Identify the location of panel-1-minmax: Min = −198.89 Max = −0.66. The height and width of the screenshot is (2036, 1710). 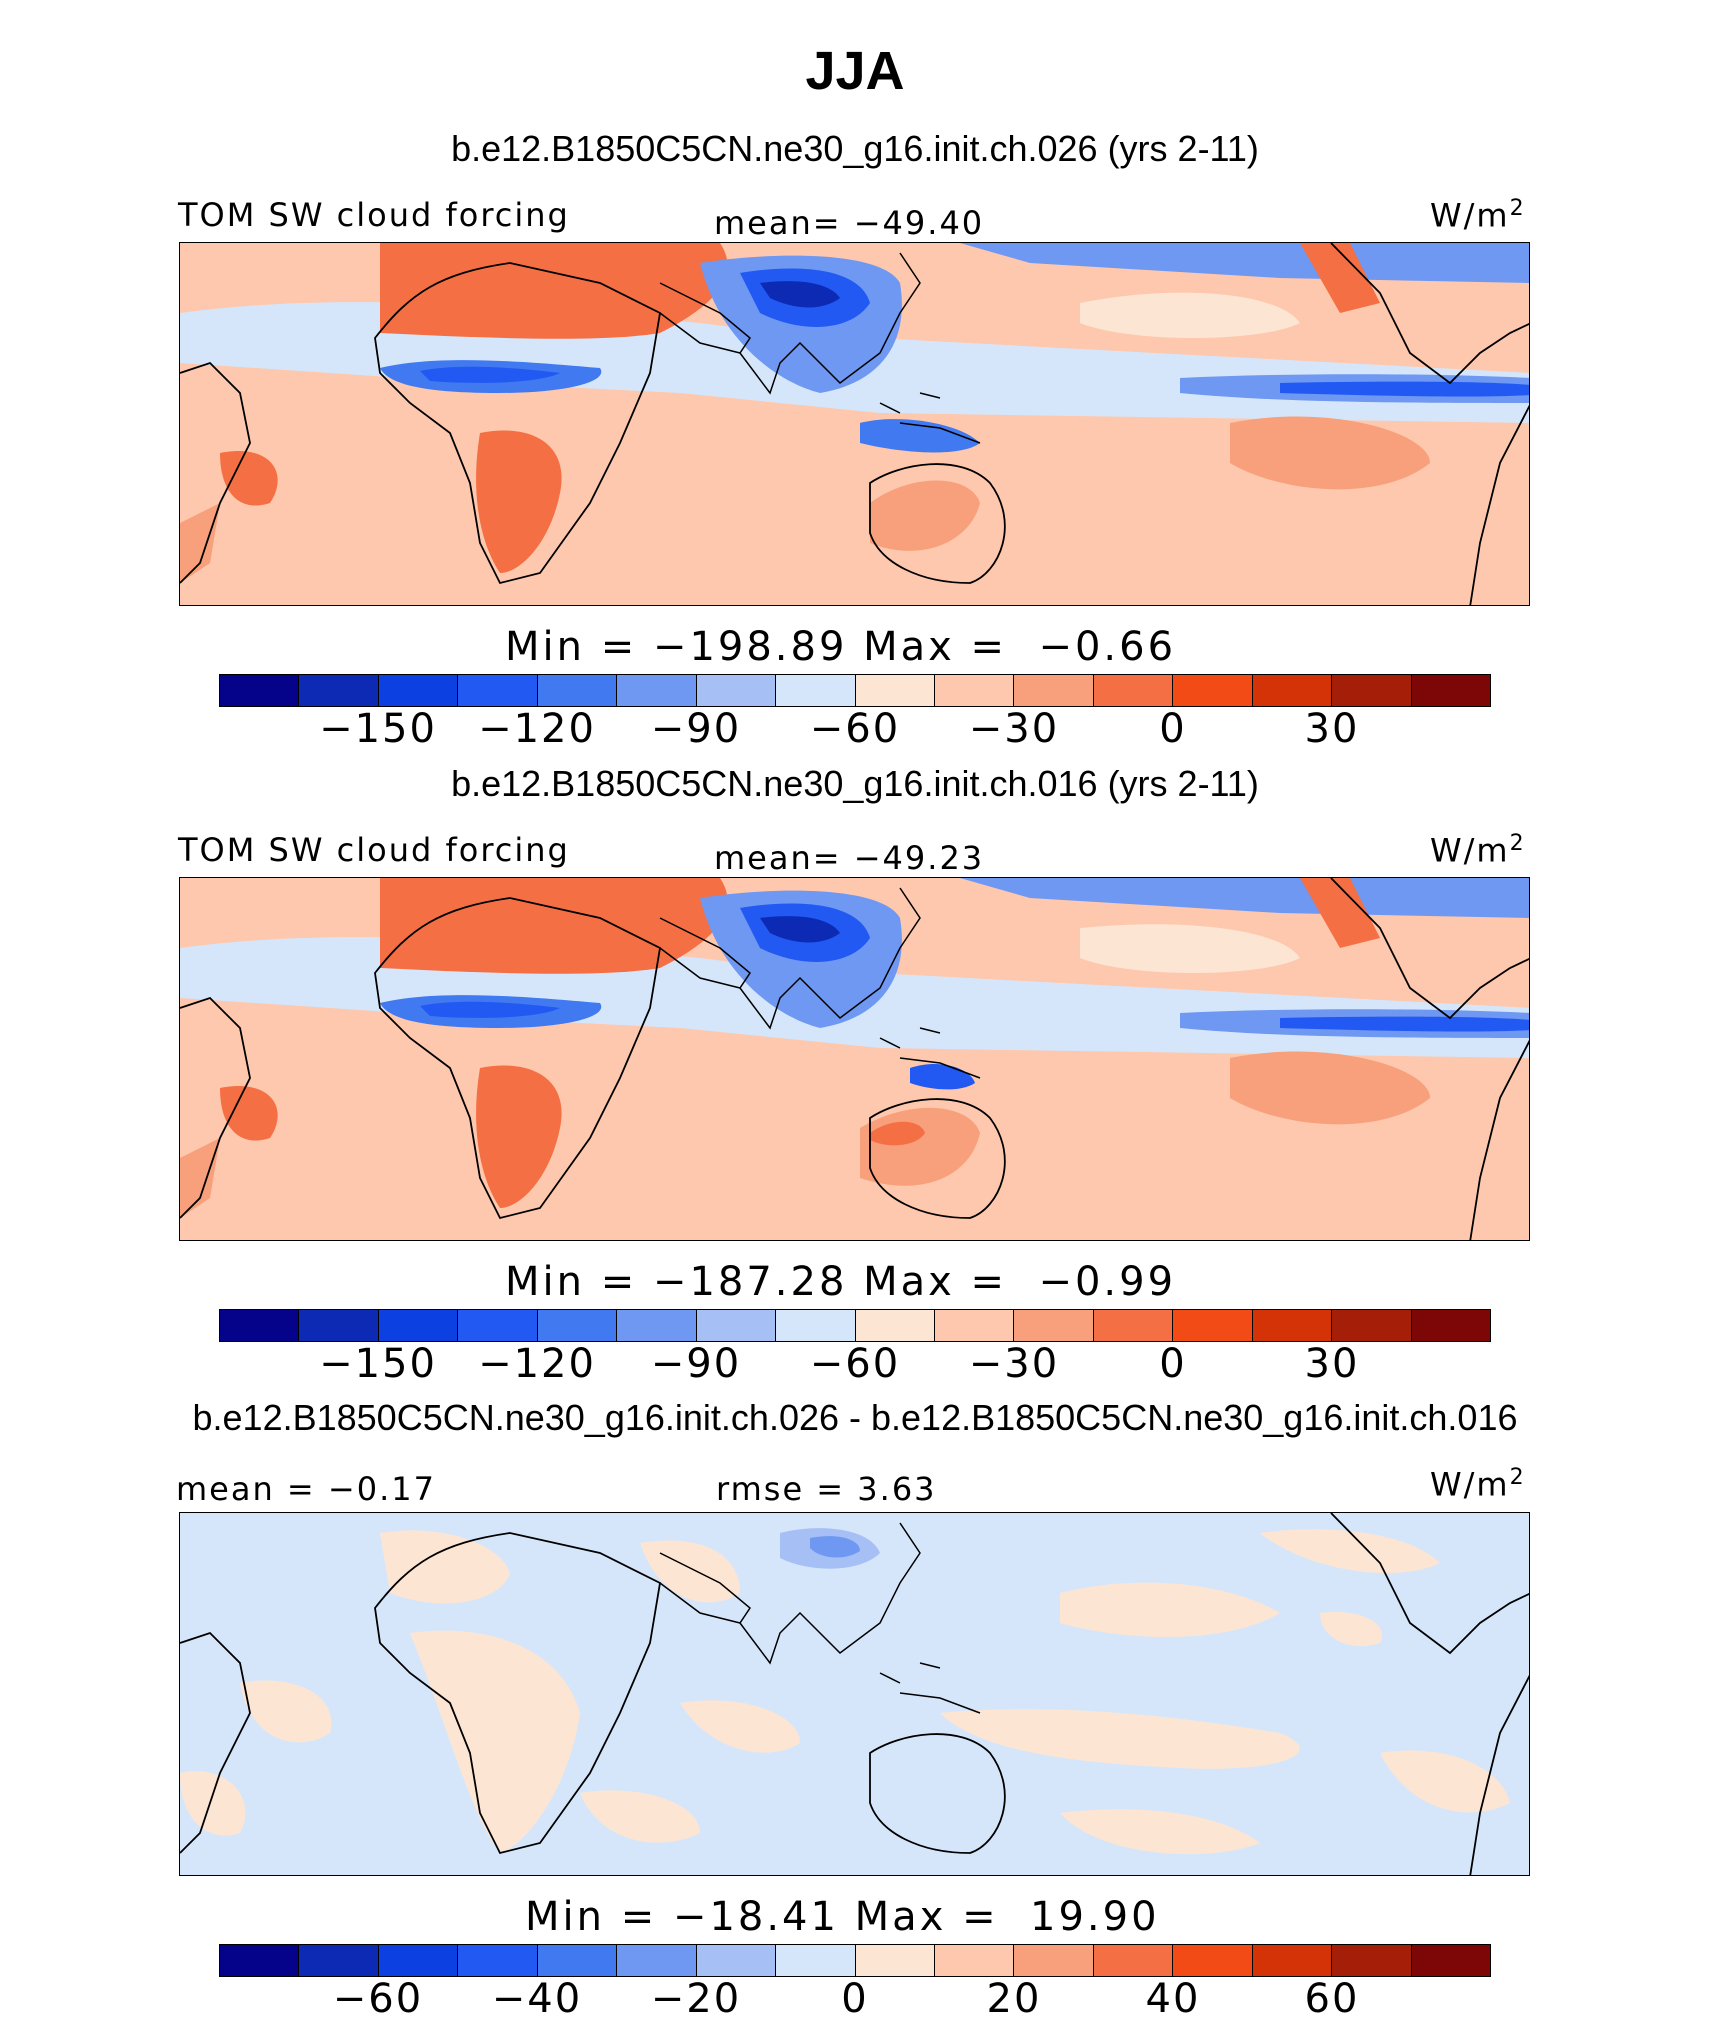
(841, 647).